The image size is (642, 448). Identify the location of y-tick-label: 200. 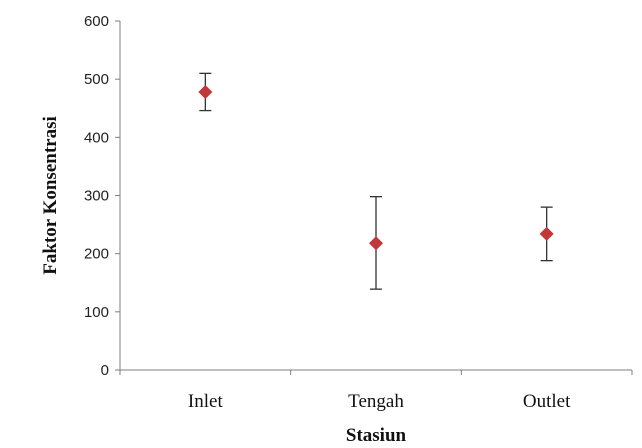
(96, 254).